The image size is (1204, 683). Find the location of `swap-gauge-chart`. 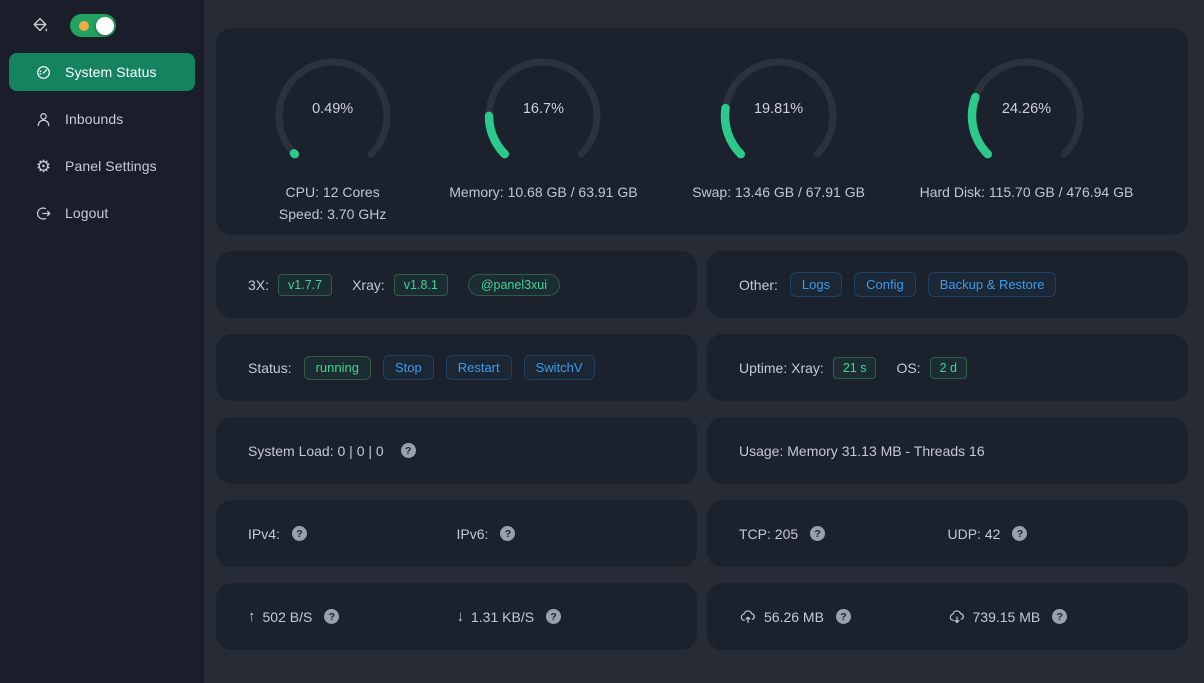

swap-gauge-chart is located at coordinates (778, 108).